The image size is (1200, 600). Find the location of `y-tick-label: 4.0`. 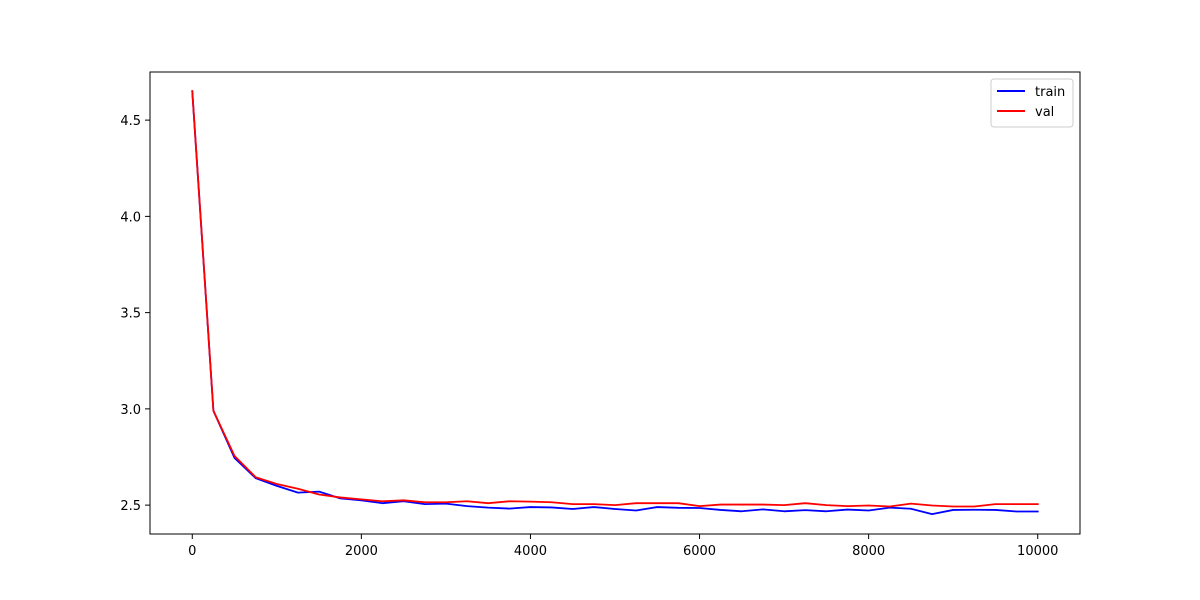

y-tick-label: 4.0 is located at coordinates (130, 217).